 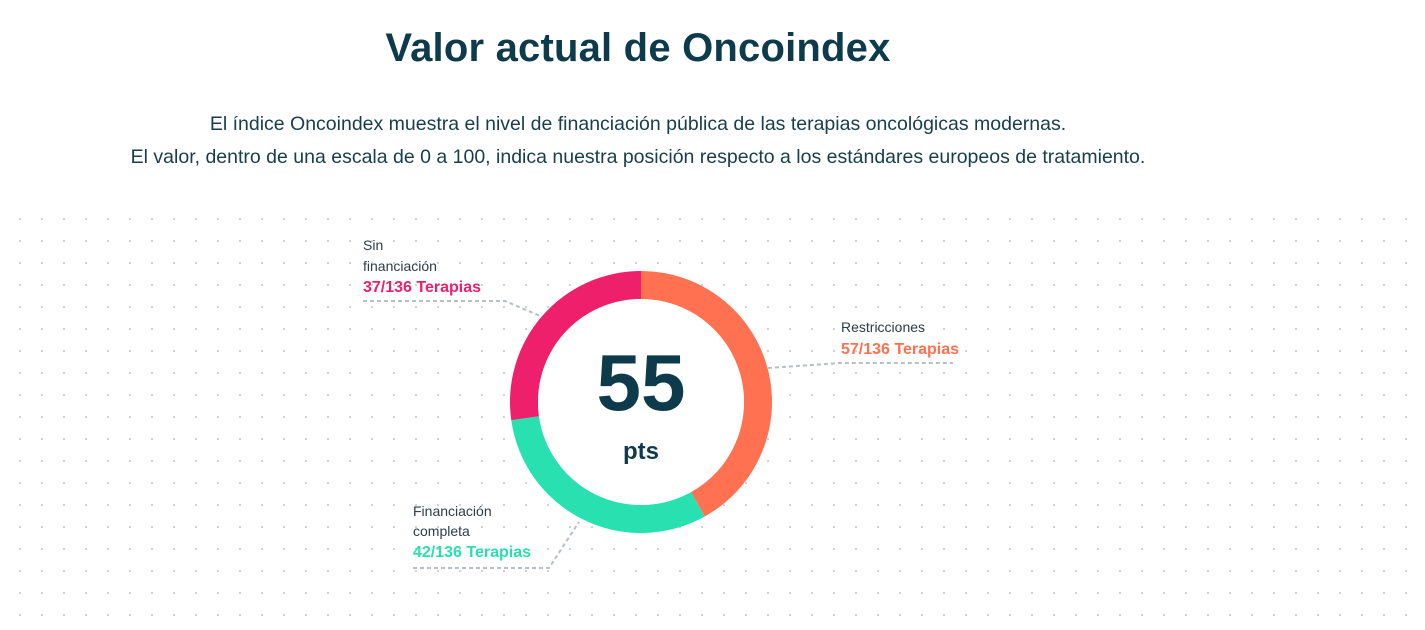 What do you see at coordinates (441, 531) in the screenshot?
I see `callout-financiacion-completa-label-2: completa` at bounding box center [441, 531].